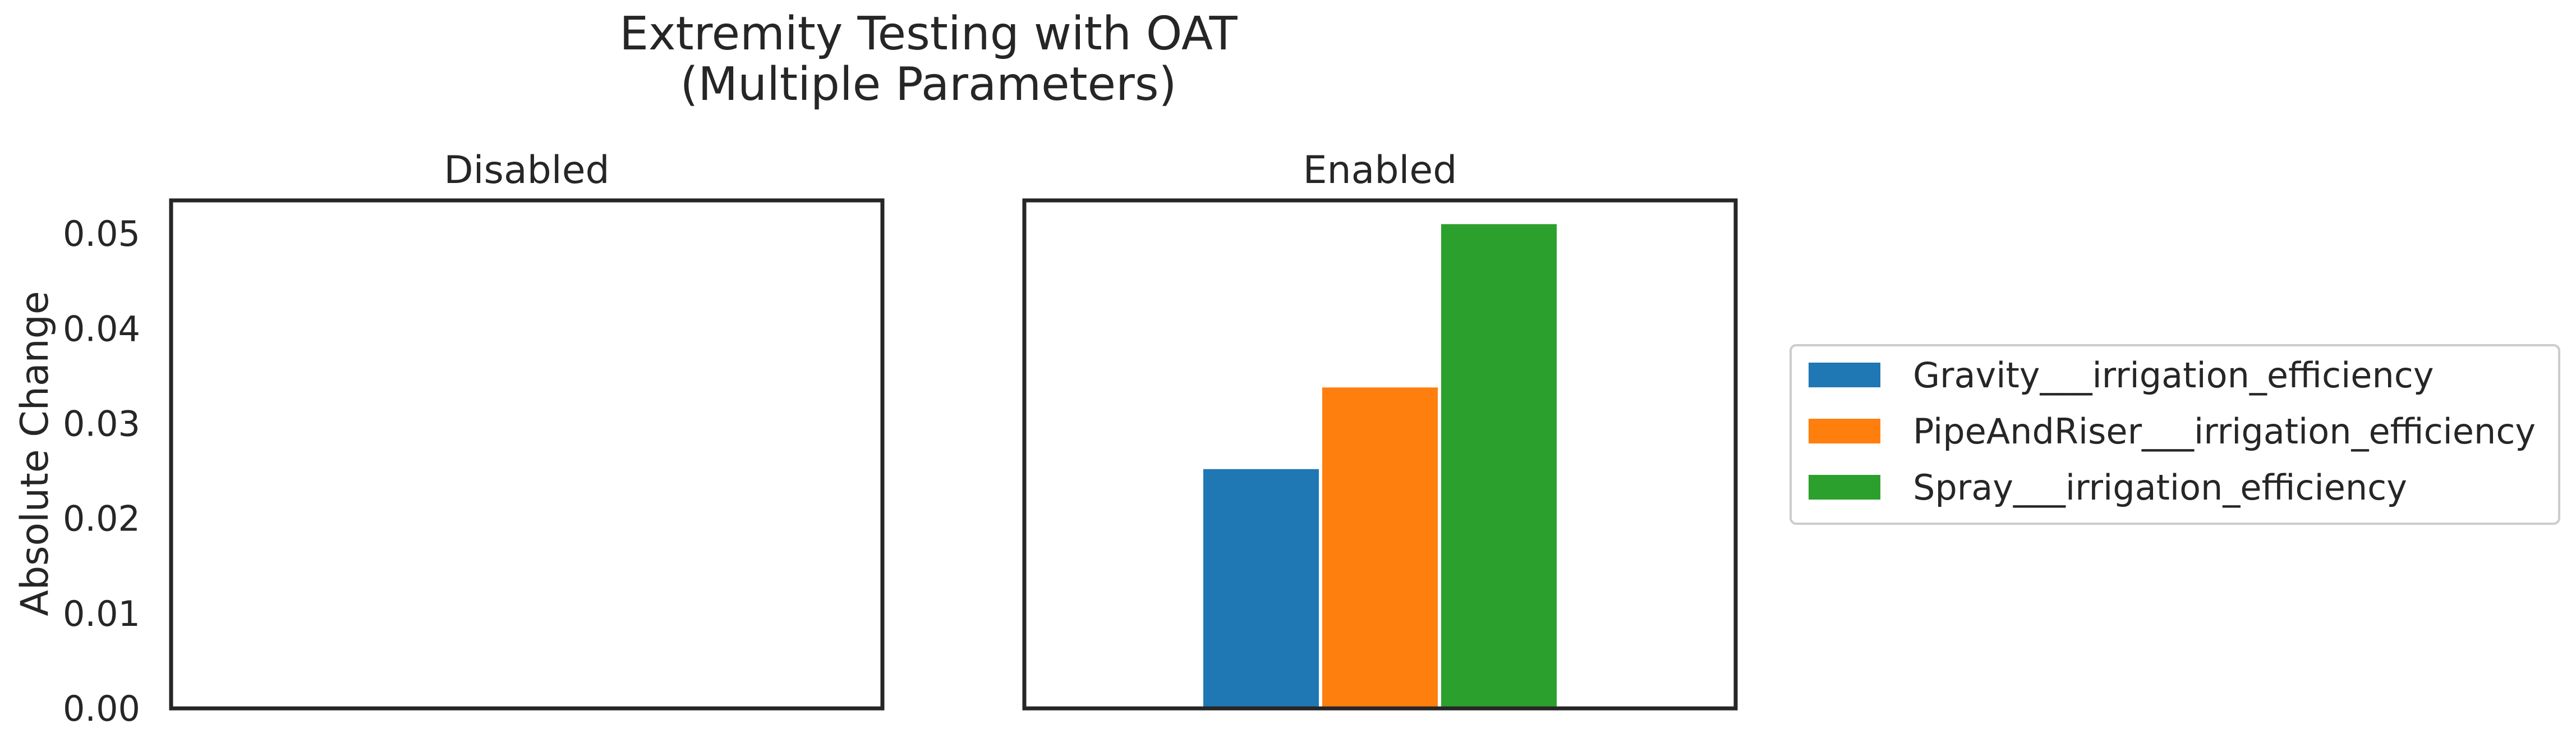 This screenshot has height=746, width=2576. Describe the element at coordinates (35, 453) in the screenshot. I see `y-axis-label: Absolute Change` at that location.